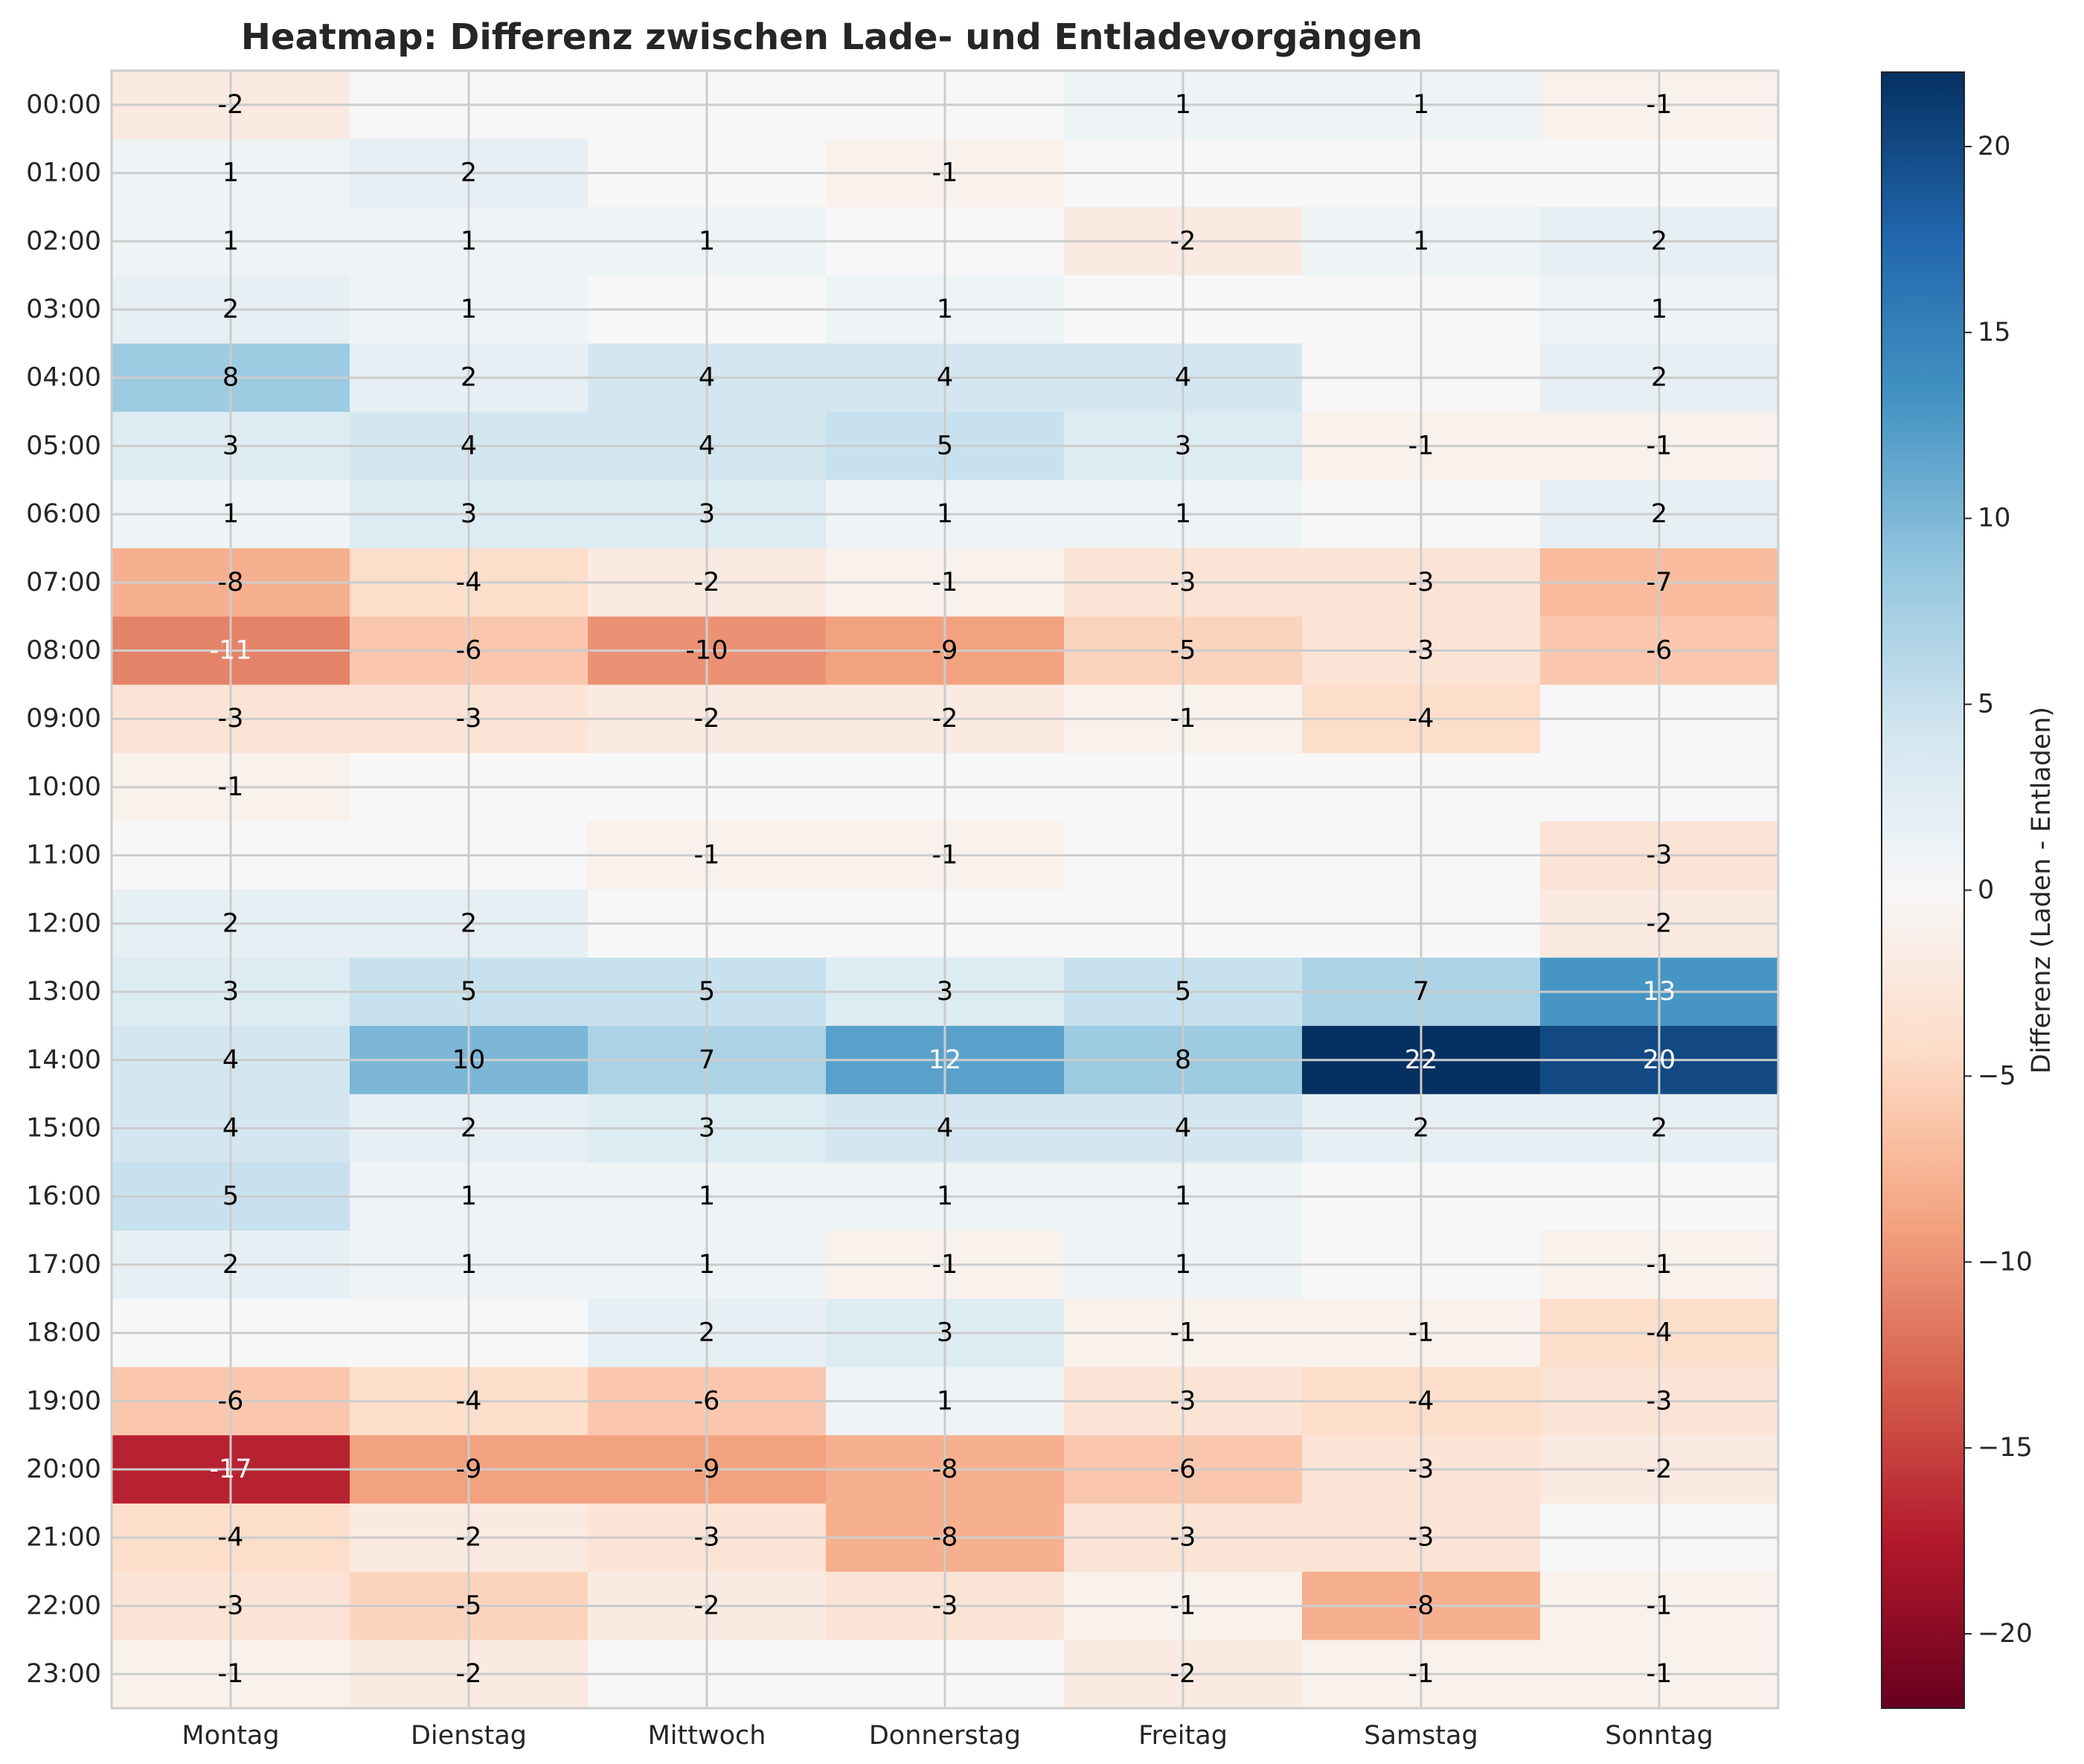  What do you see at coordinates (64, 787) in the screenshot?
I see `y-tick-label: 10:00` at bounding box center [64, 787].